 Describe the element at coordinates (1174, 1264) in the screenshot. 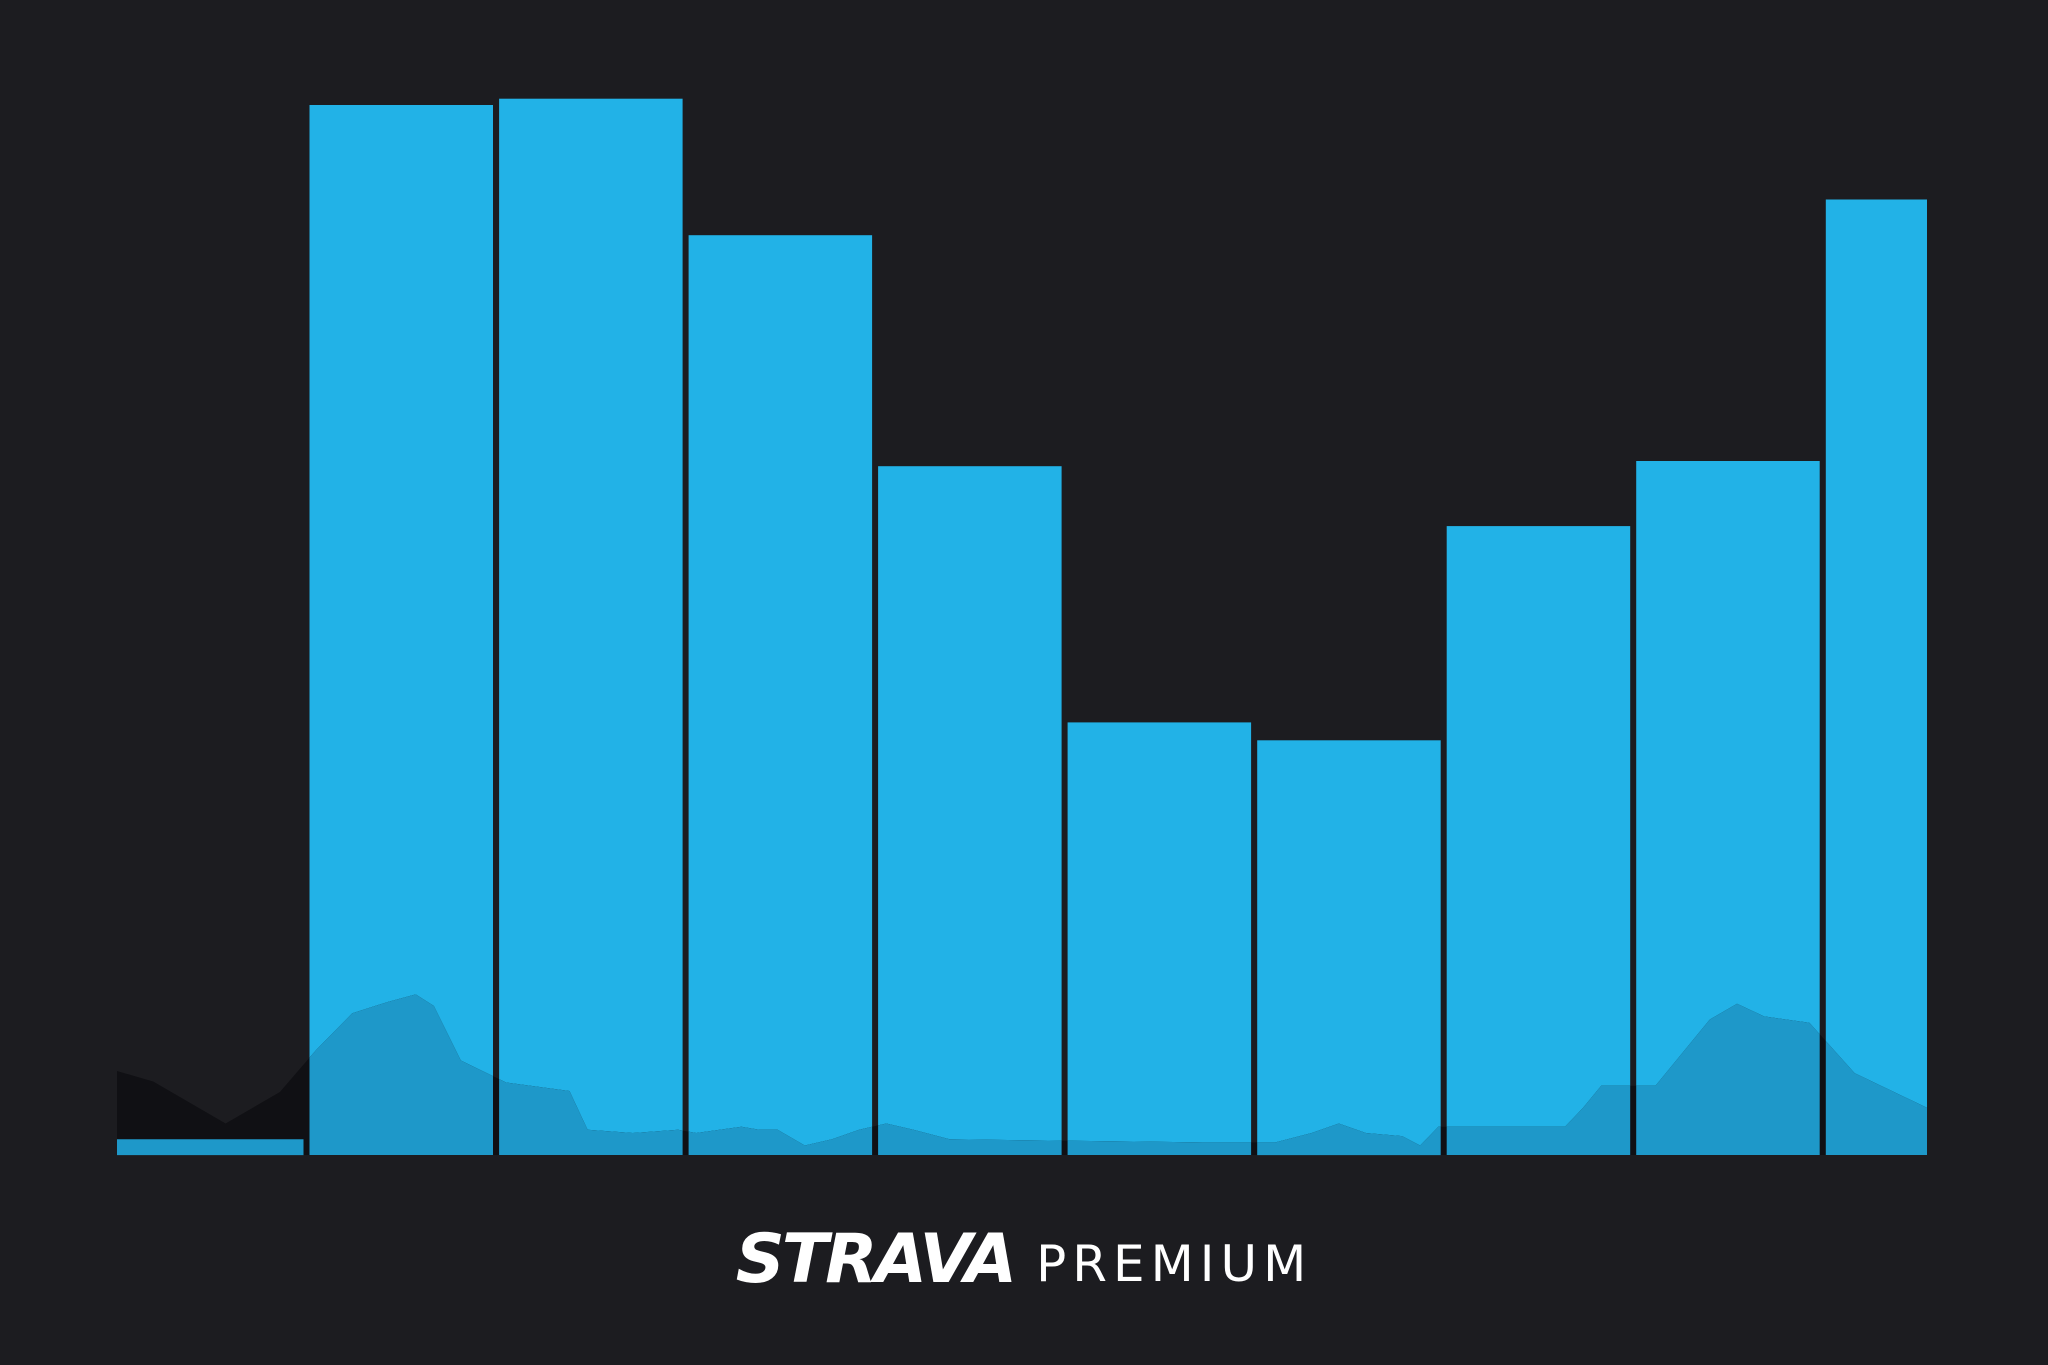

I see `premium-label: PREMIUM` at that location.